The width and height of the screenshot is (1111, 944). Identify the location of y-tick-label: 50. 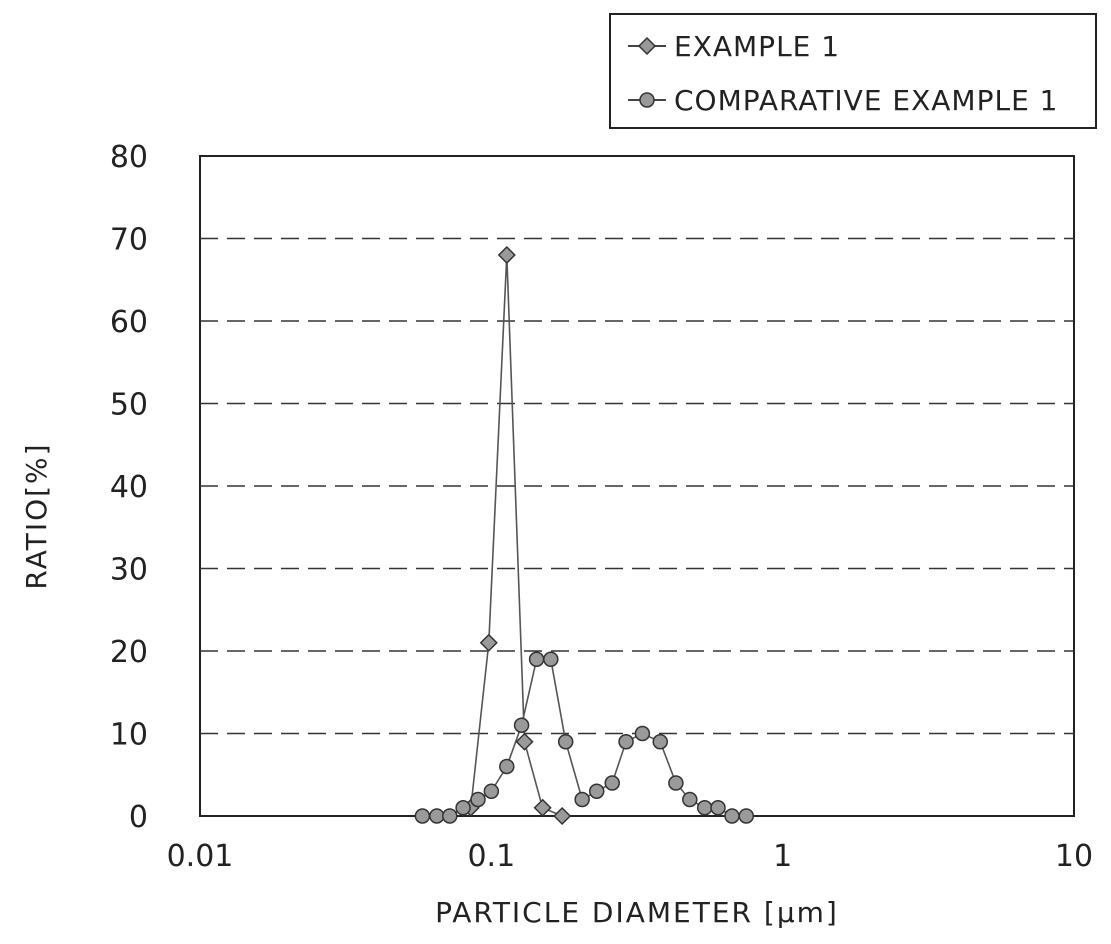
(129, 405).